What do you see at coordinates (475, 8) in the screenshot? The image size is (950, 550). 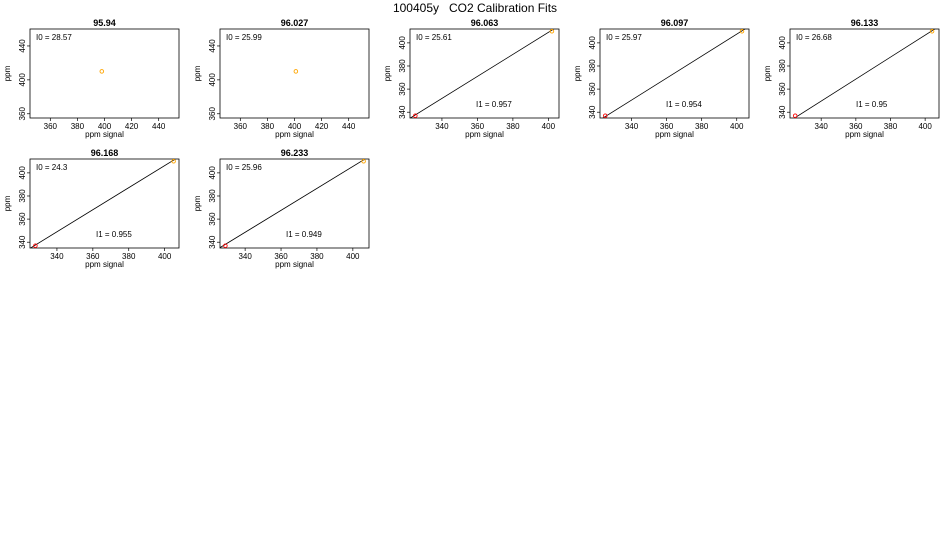 I see `figure-title: 100405y CO2 Calibration Fits` at bounding box center [475, 8].